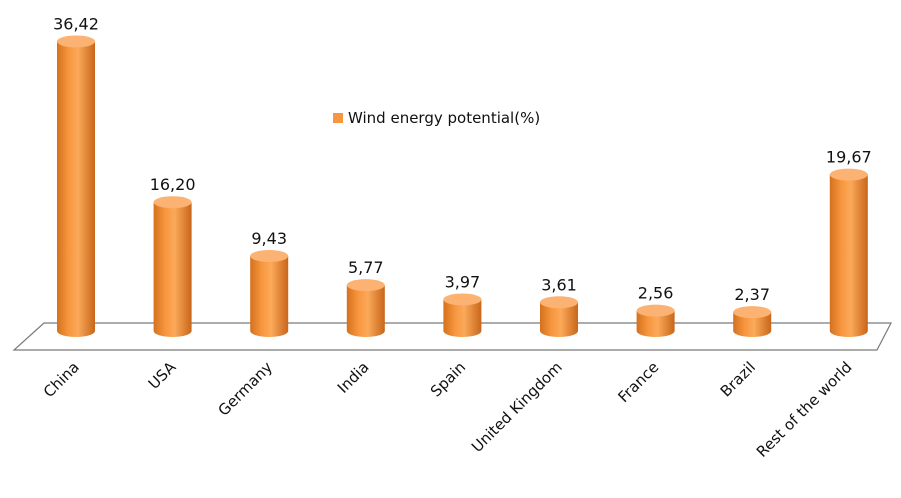 This screenshot has width=901, height=498. I want to click on category-label: France, so click(638, 382).